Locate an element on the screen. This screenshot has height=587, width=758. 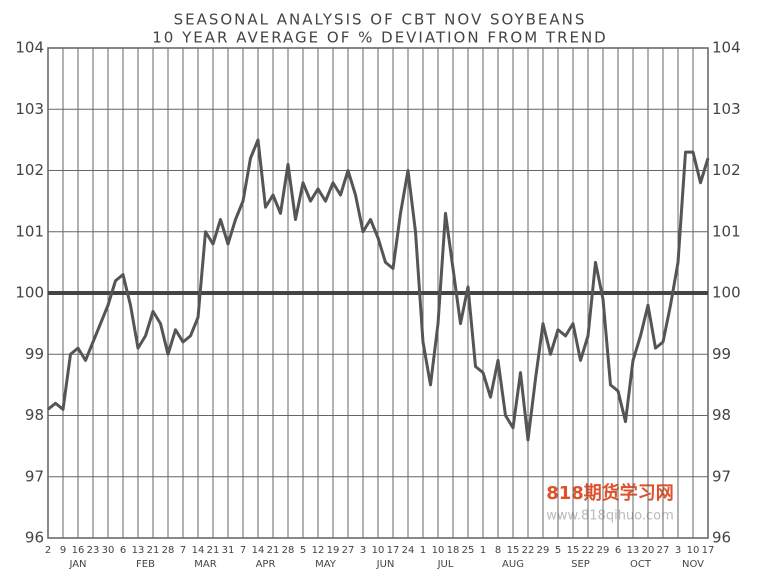
x-tick-label: 16 is located at coordinates (78, 550).